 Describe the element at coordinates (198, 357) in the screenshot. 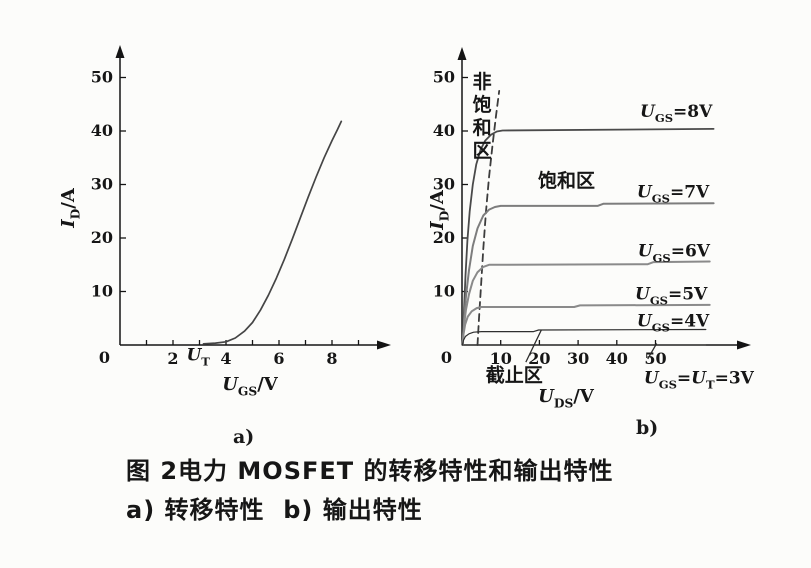

I see `svg-text: UT` at that location.